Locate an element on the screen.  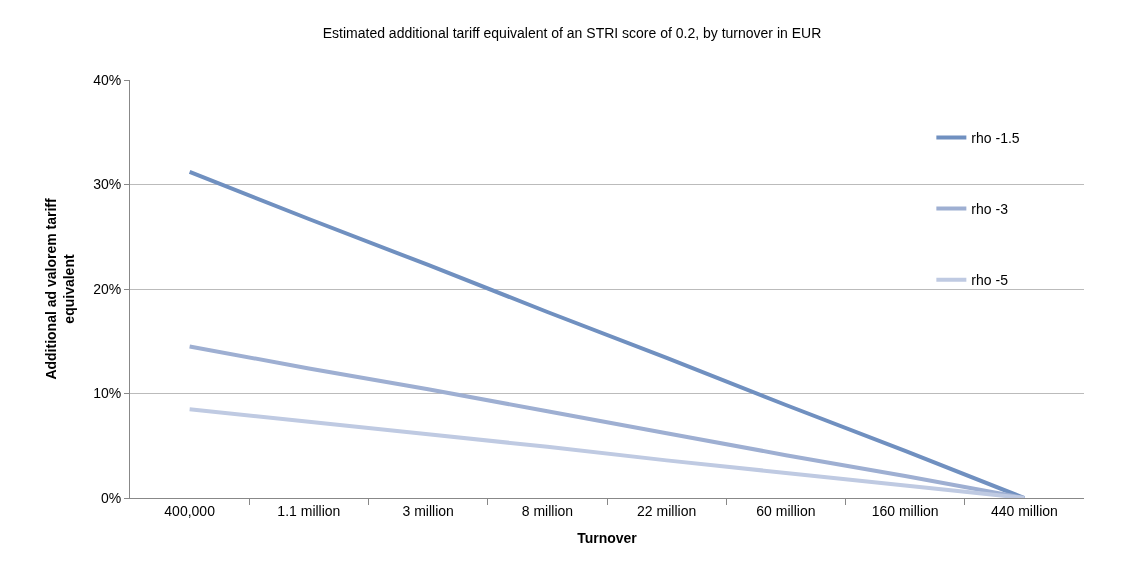
x-axis-title: Turnover is located at coordinates (607, 538).